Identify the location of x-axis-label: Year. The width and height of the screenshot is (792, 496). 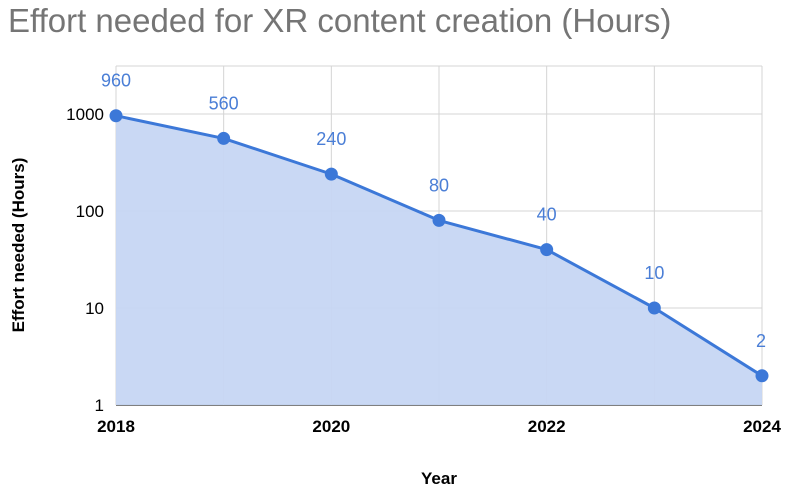
(439, 478).